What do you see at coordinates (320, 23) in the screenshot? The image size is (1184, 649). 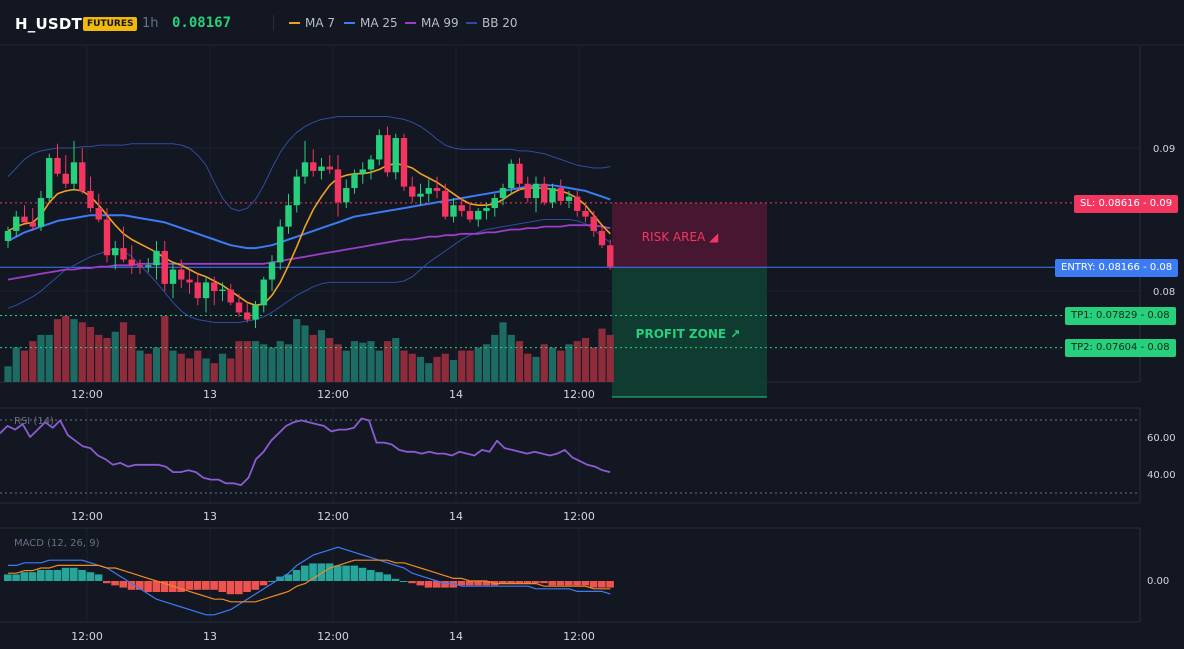 I see `legend-ma7-label: MA 7` at bounding box center [320, 23].